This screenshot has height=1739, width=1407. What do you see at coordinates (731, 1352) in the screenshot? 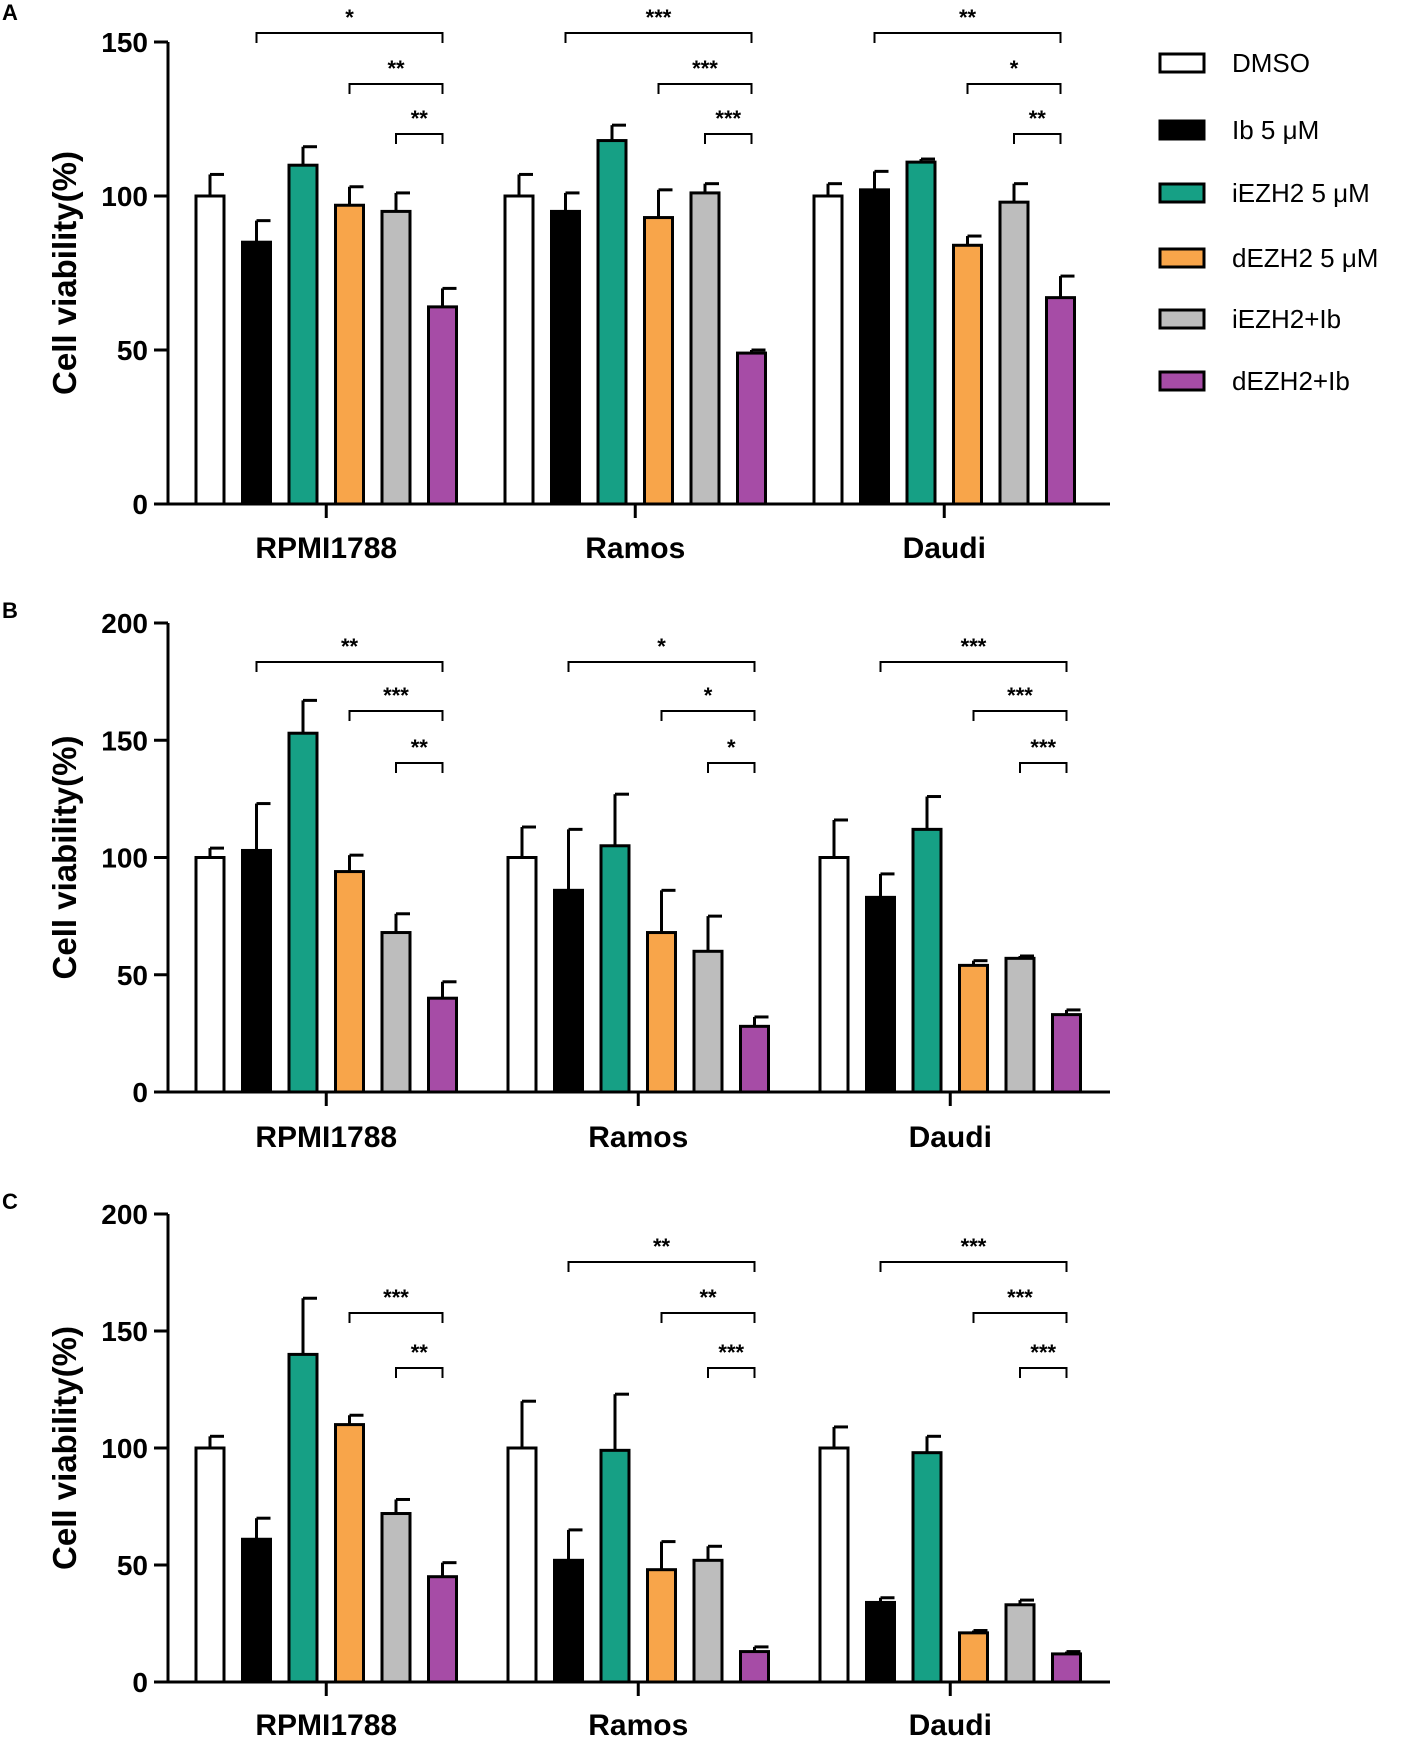
I see `significance-label-c-1-2: ***` at bounding box center [731, 1352].